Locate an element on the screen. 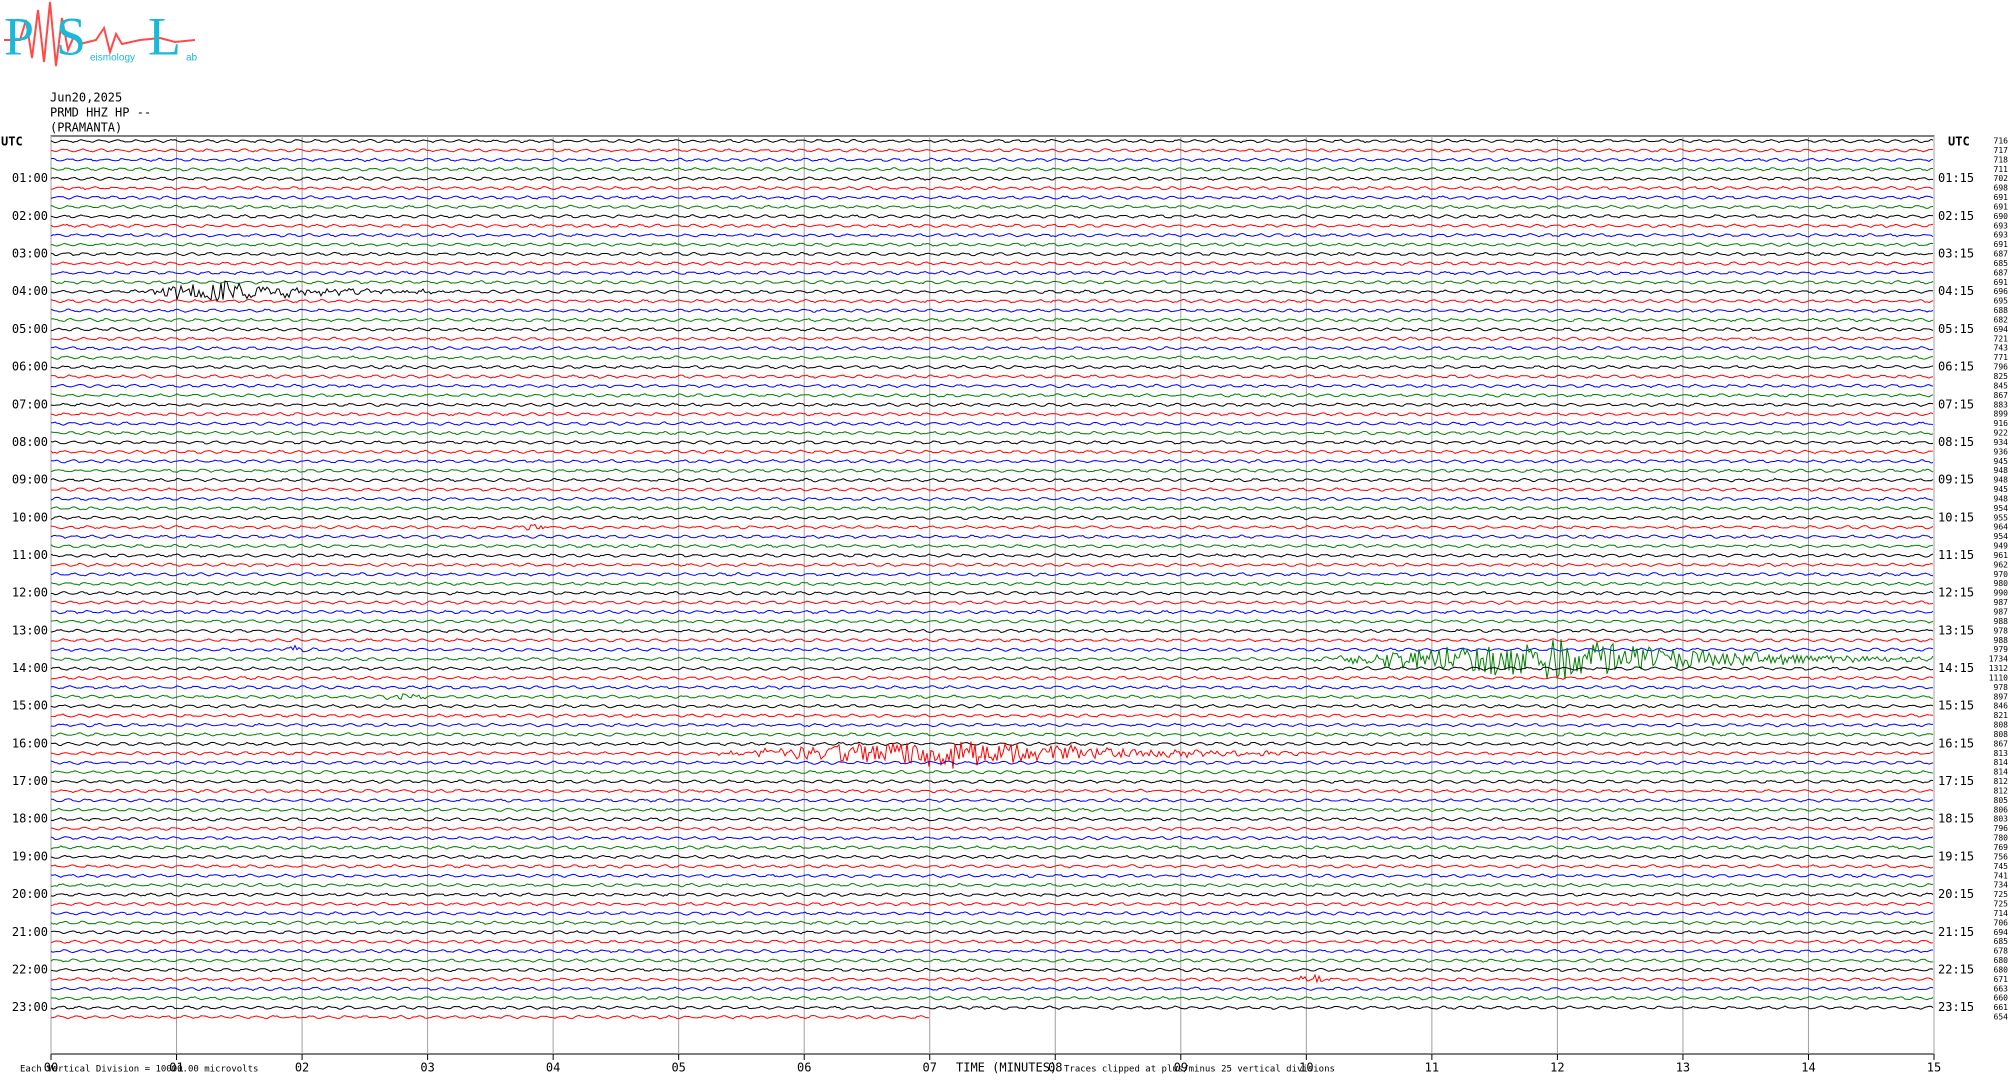 The image size is (2010, 1080). hour-label: 12:00 is located at coordinates (30, 593).